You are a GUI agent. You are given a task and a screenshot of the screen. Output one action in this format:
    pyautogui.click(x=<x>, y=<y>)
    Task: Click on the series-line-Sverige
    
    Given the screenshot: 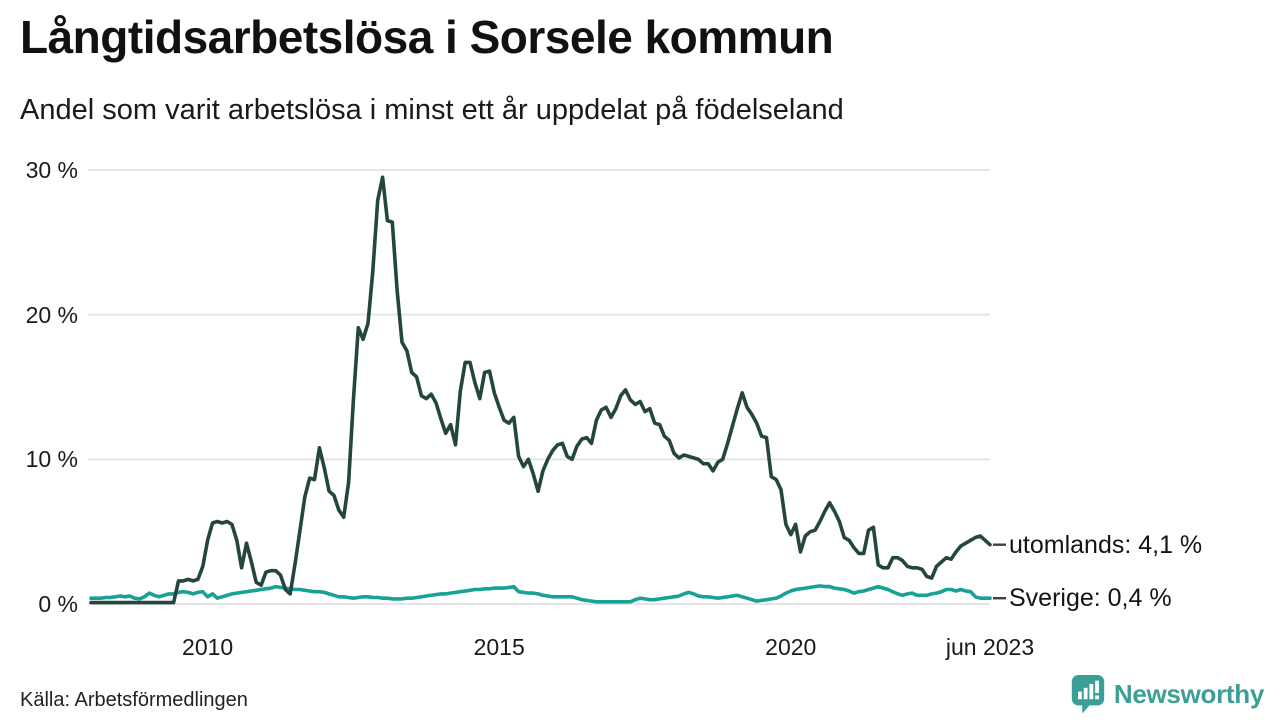 What is the action you would take?
    pyautogui.click(x=540, y=594)
    